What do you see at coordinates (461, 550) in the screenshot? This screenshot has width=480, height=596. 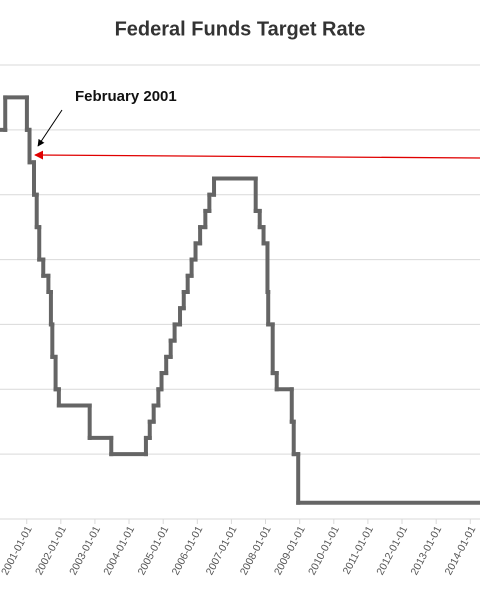 I see `x-tick-label: 2014-01-01` at bounding box center [461, 550].